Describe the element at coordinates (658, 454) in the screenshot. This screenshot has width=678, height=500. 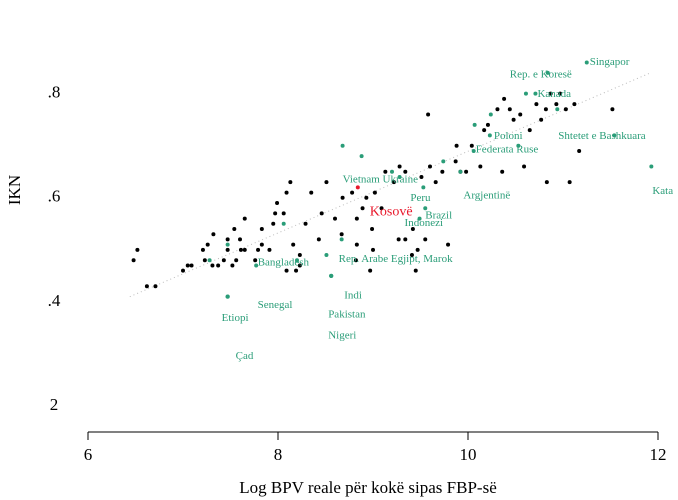
I see `x-tick-label: 12` at that location.